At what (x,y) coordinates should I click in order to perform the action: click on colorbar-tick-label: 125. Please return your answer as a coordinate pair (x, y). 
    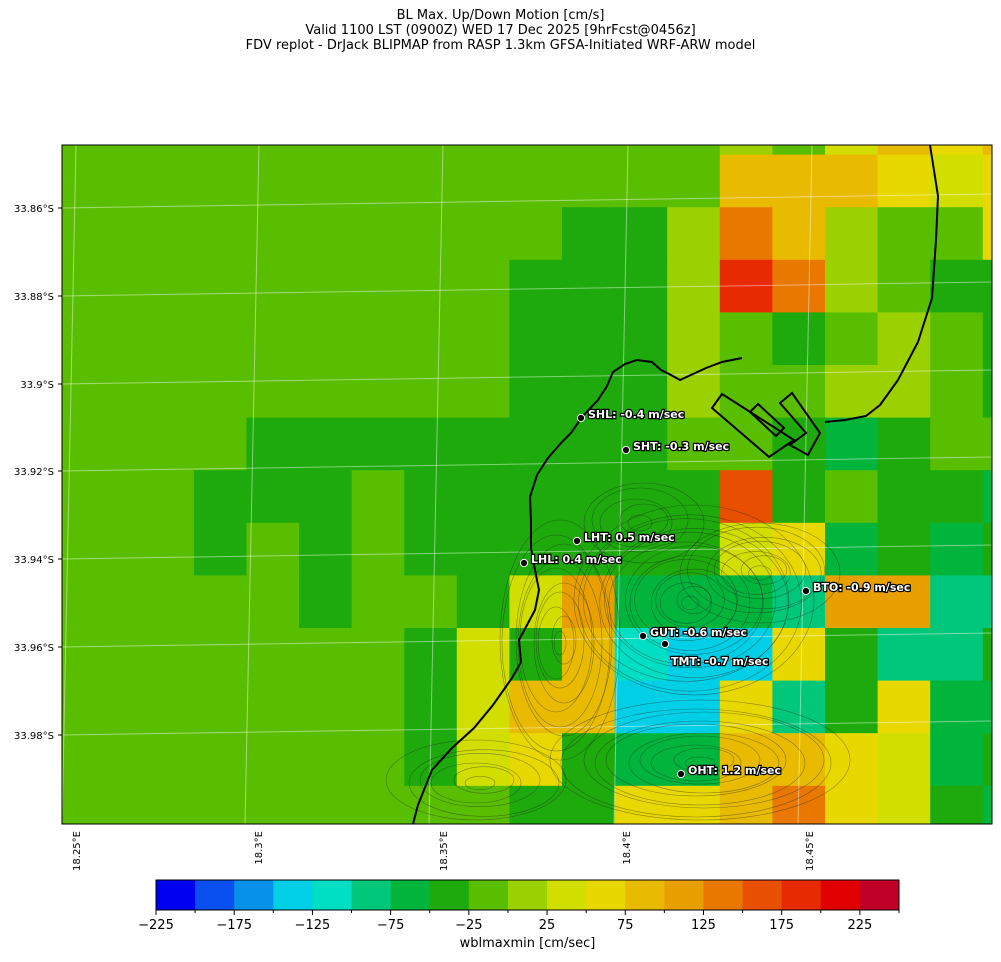
    Looking at the image, I should click on (703, 925).